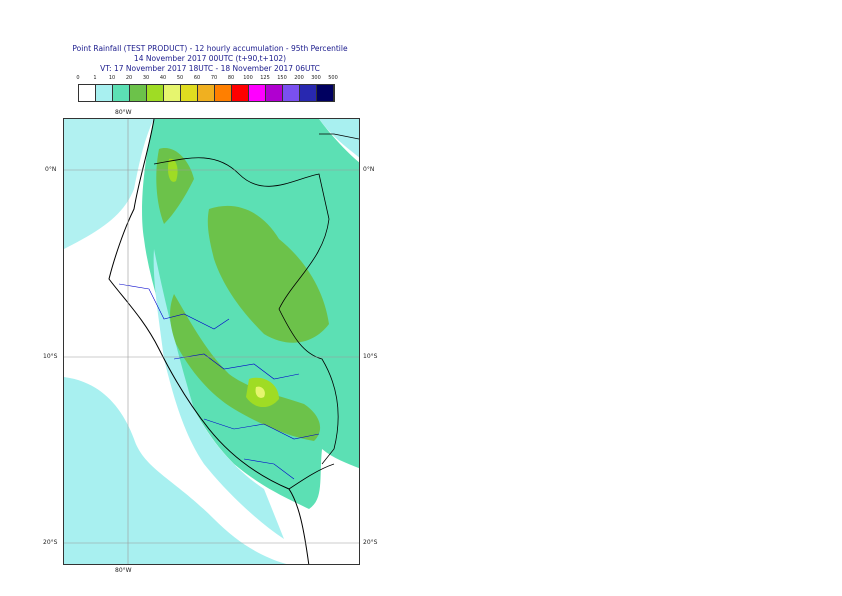 This screenshot has width=842, height=596. Describe the element at coordinates (268, 274) in the screenshot. I see `rain-area-green-central` at that location.